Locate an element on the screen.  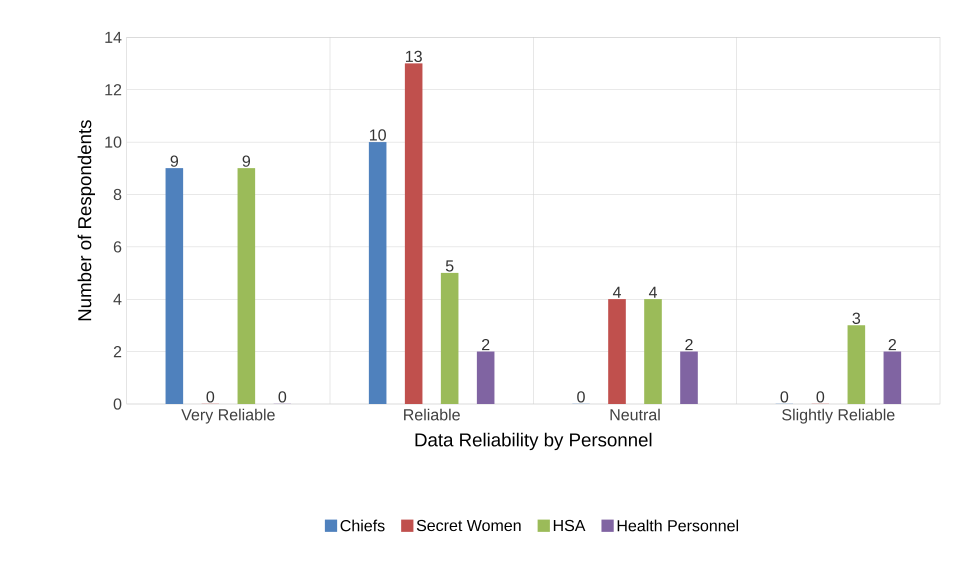
legend-label: Health Personnel is located at coordinates (678, 525).